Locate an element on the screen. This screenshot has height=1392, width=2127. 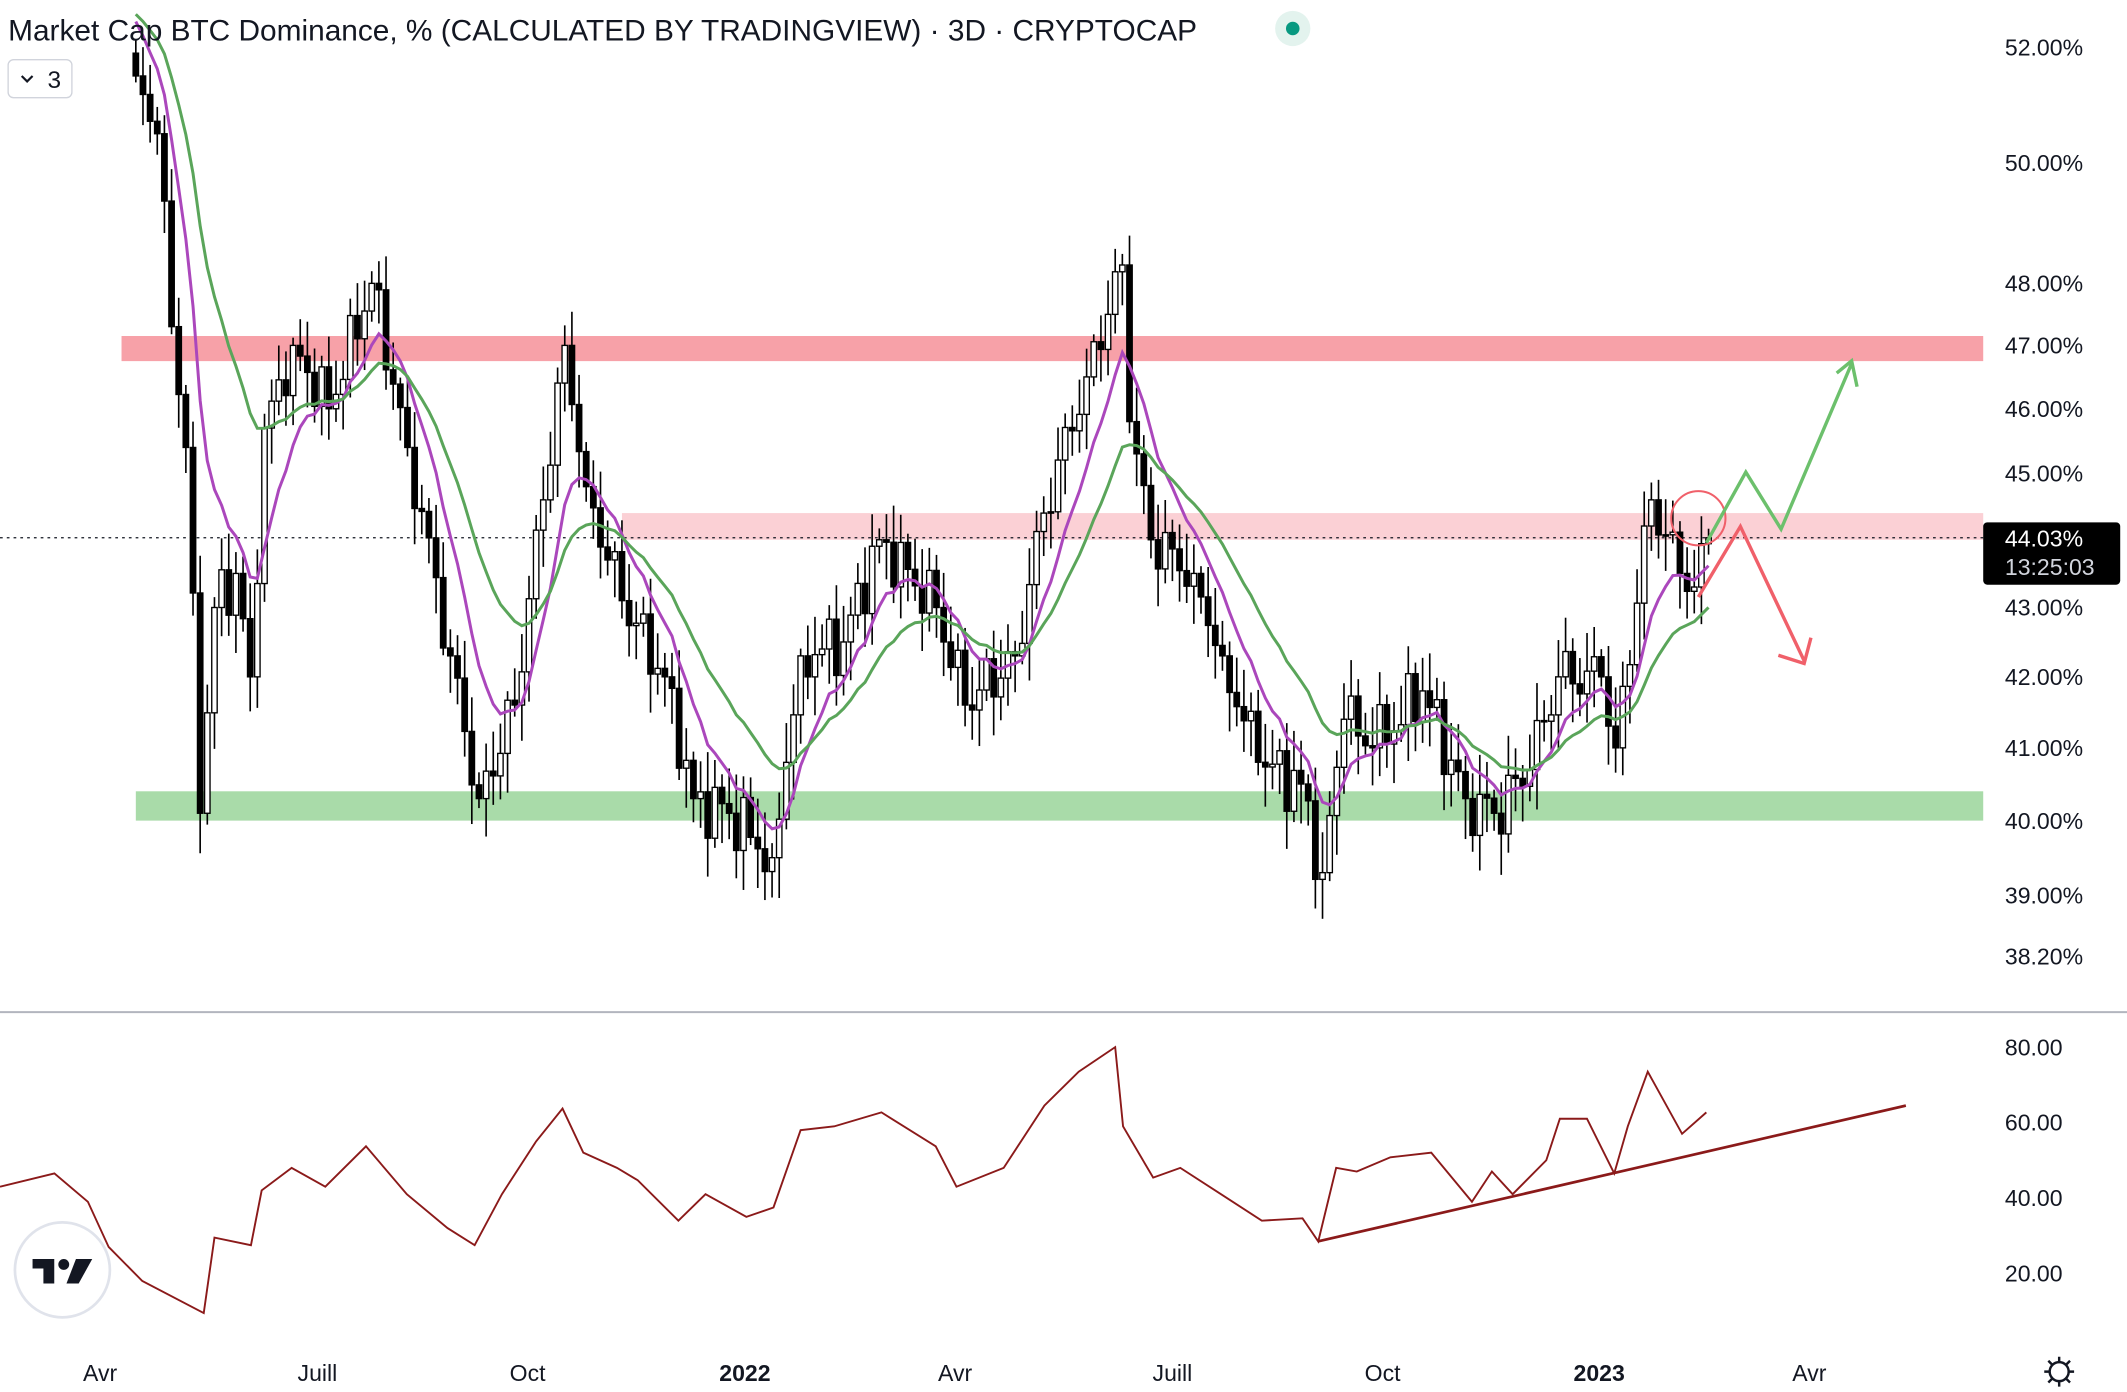
tradingview-logo is located at coordinates (62, 1270).